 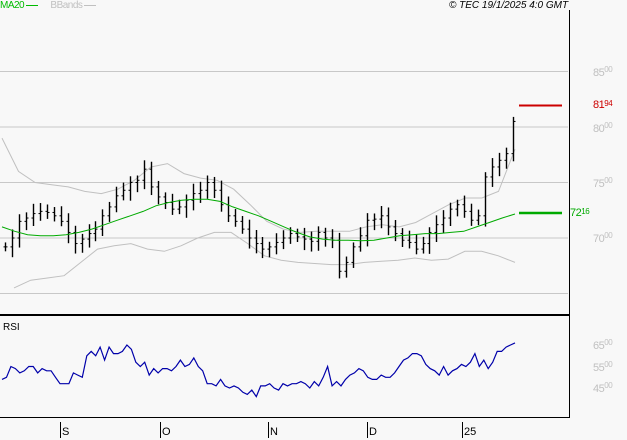 I want to click on x-axis-label: N, so click(x=274, y=432).